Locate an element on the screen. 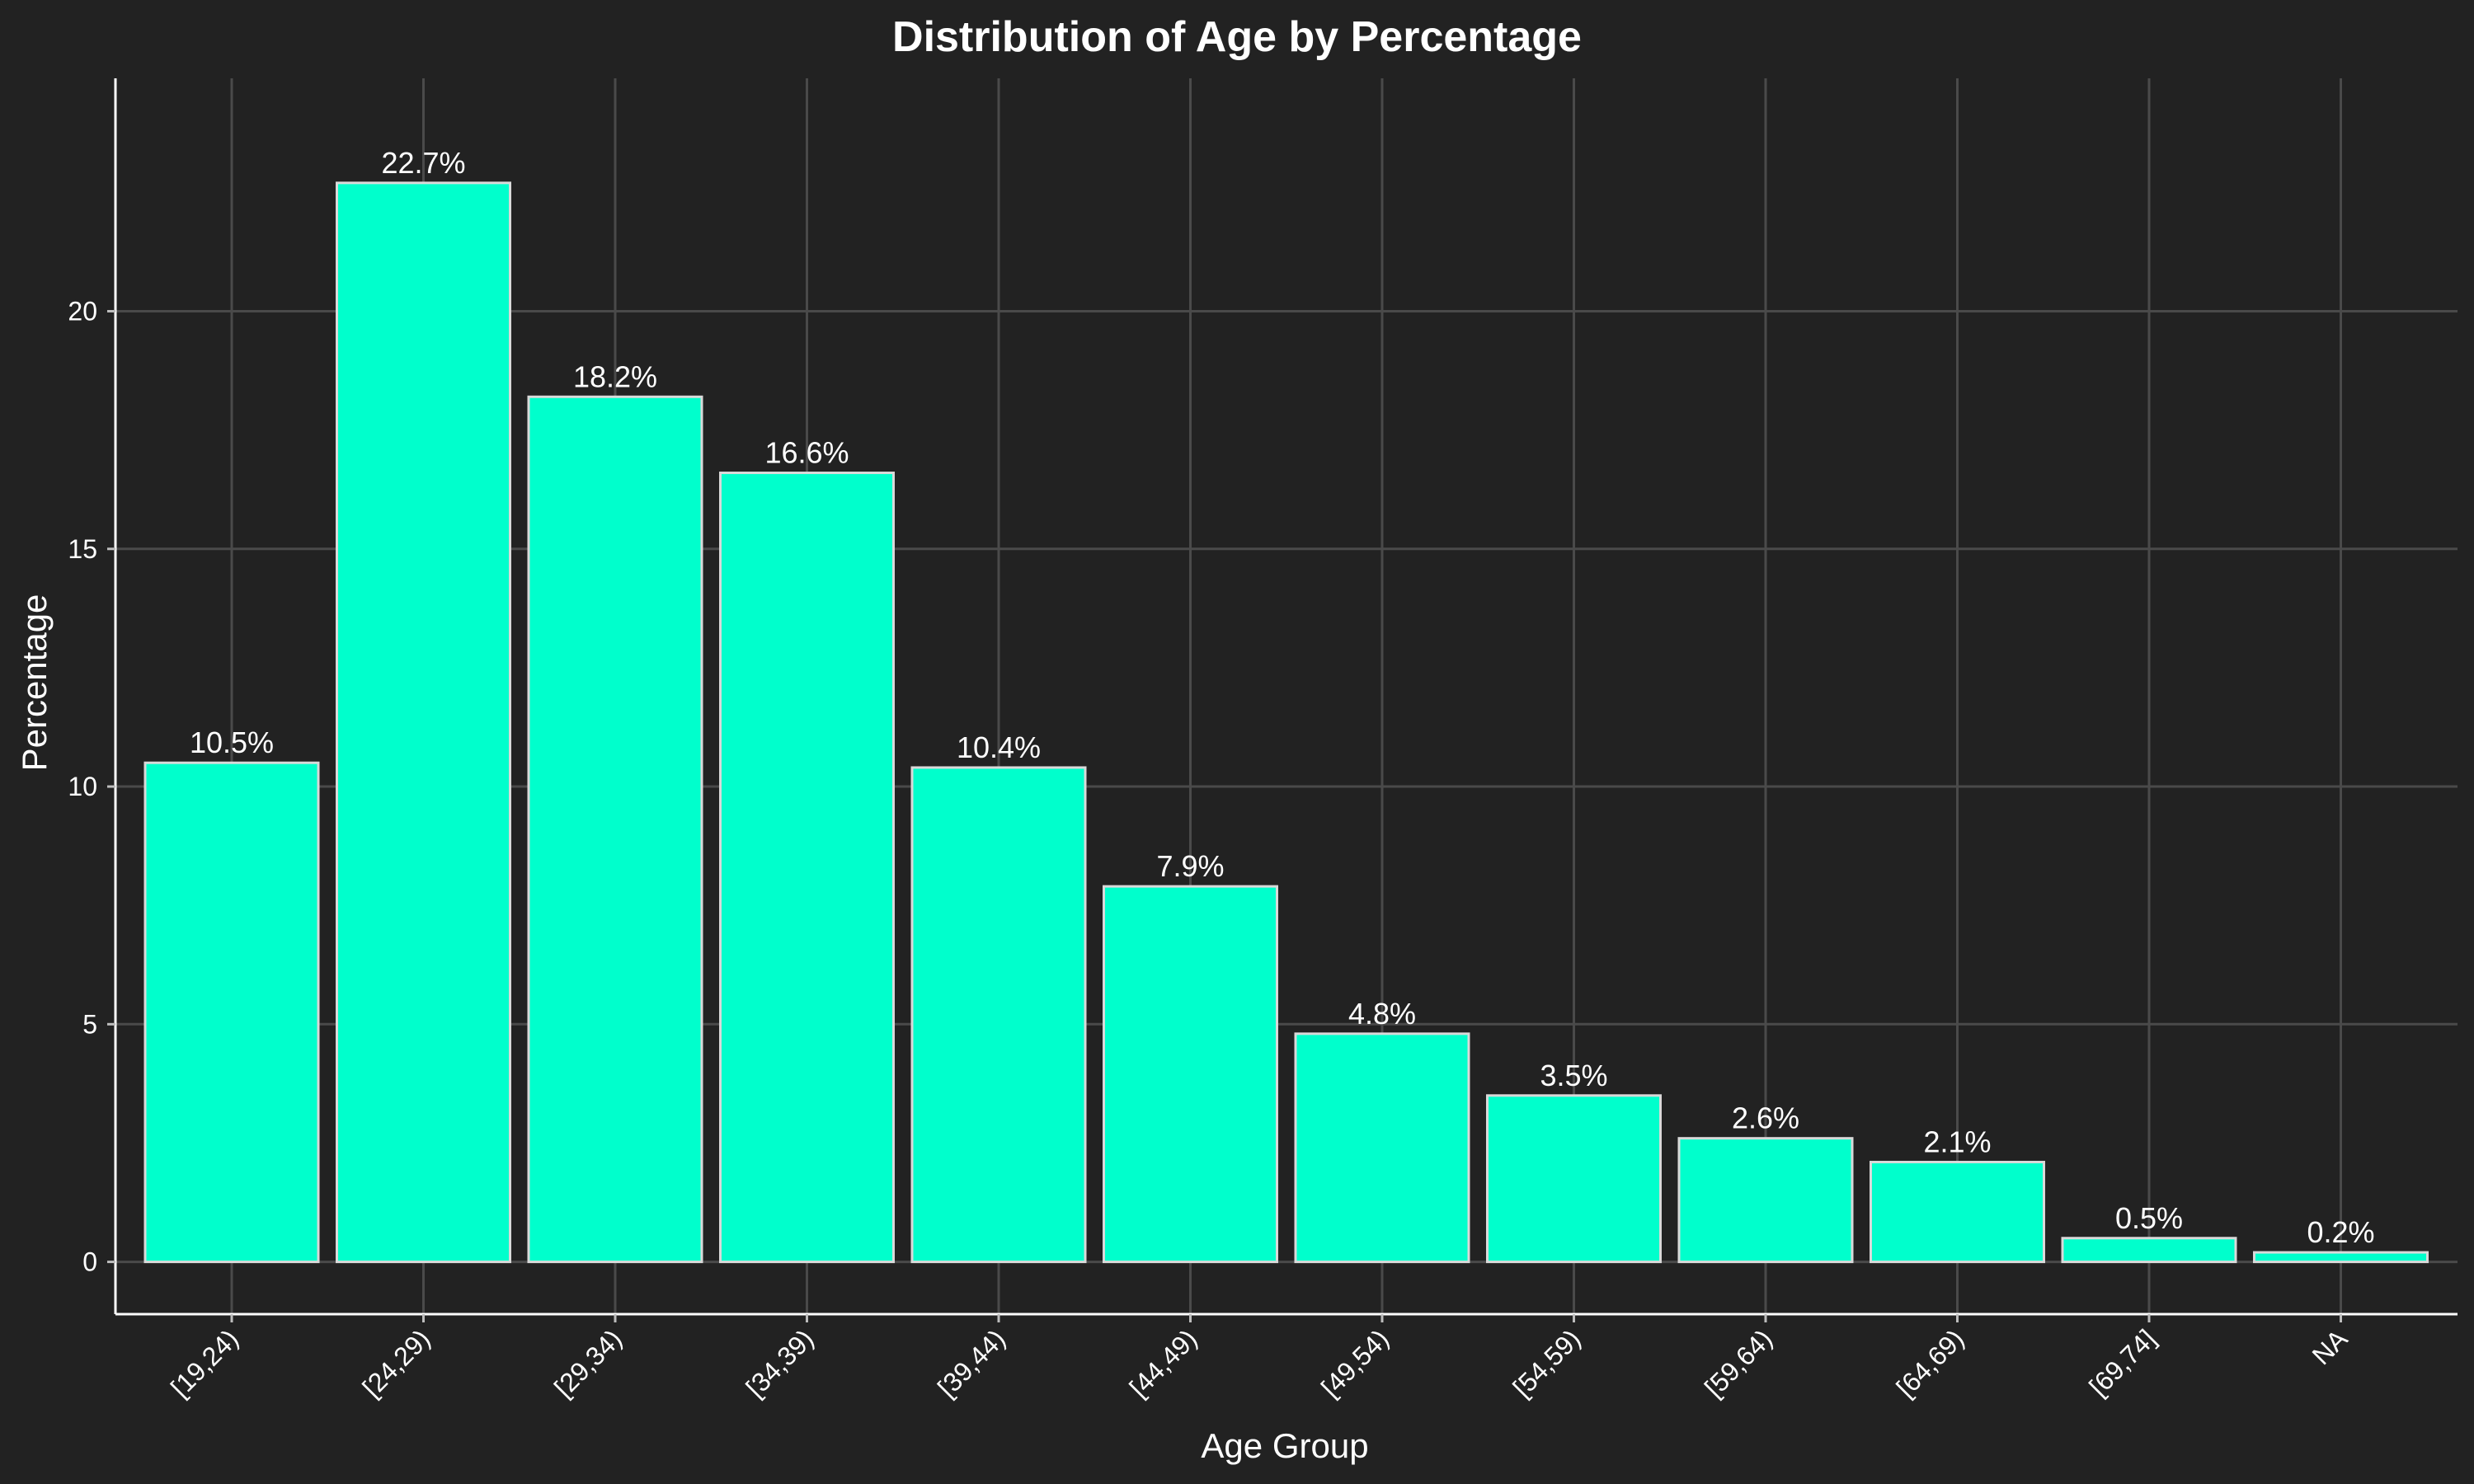 The height and width of the screenshot is (1484, 2474). data-label-8: 2.6% is located at coordinates (1765, 1118).